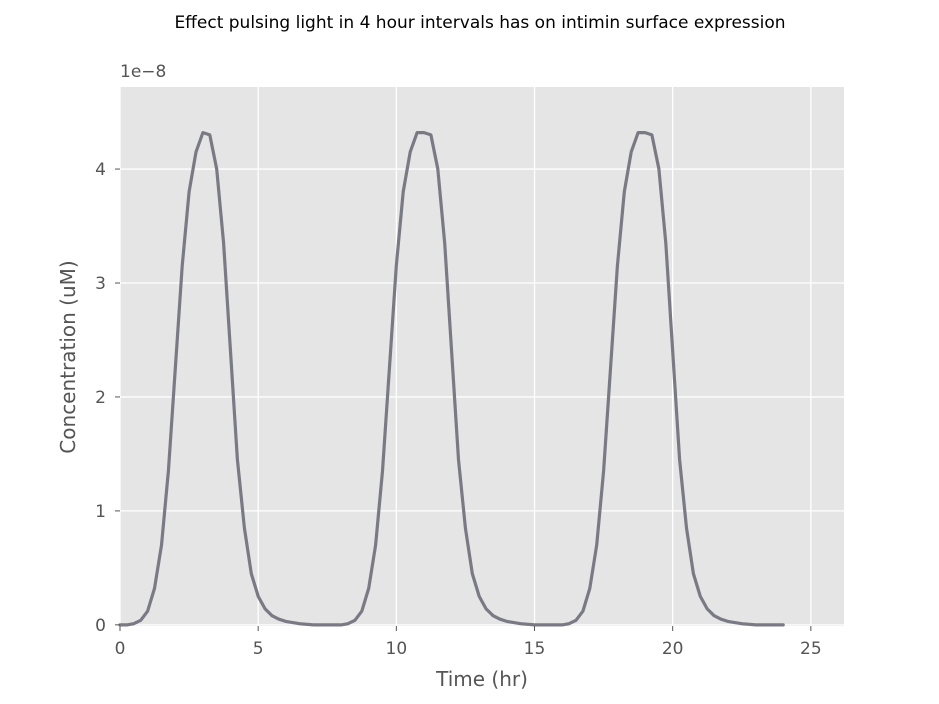 The width and height of the screenshot is (939, 704). I want to click on y-tick-label: 3, so click(100, 284).